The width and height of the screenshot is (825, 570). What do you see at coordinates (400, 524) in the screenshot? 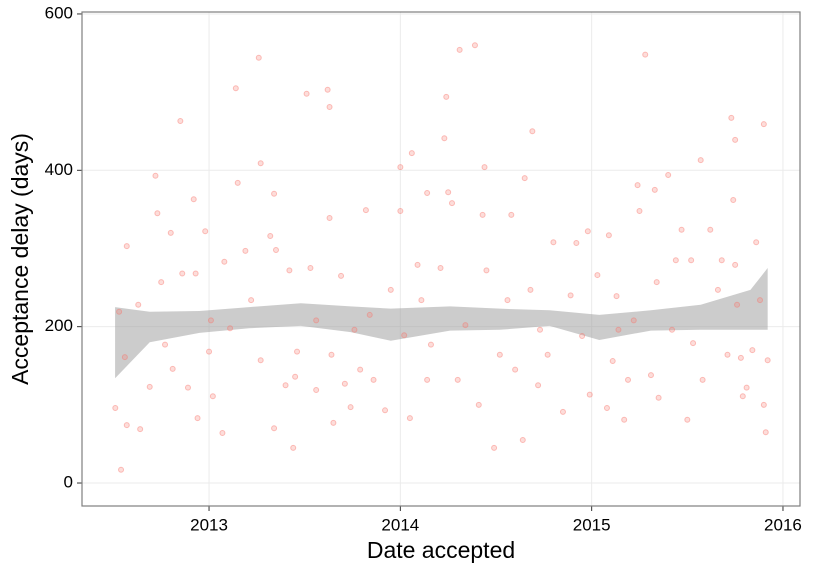
I see `x-tick-label: 2014` at bounding box center [400, 524].